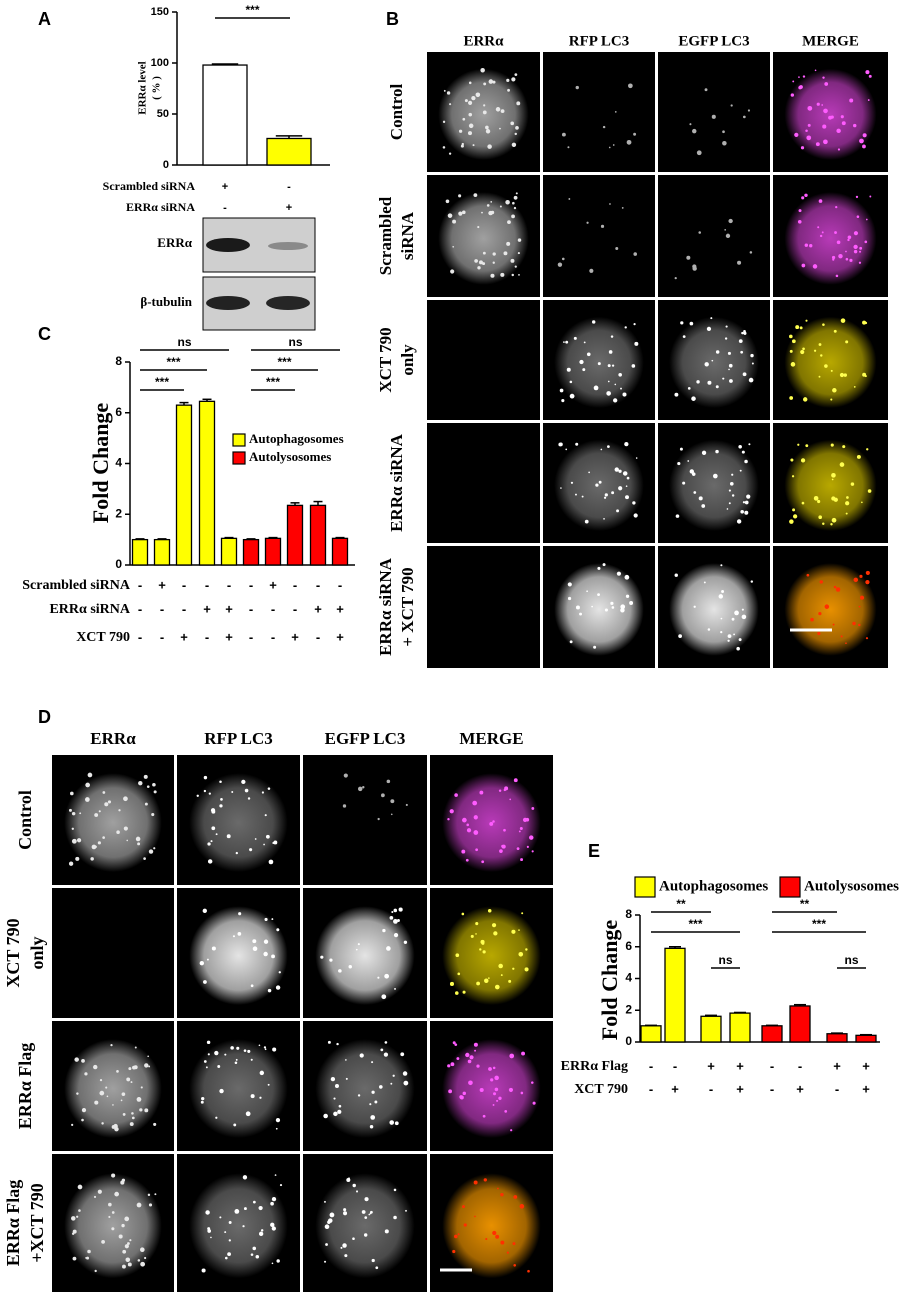 This screenshot has width=909, height=1300. What do you see at coordinates (44, 19) in the screenshot?
I see `panel-label: A` at bounding box center [44, 19].